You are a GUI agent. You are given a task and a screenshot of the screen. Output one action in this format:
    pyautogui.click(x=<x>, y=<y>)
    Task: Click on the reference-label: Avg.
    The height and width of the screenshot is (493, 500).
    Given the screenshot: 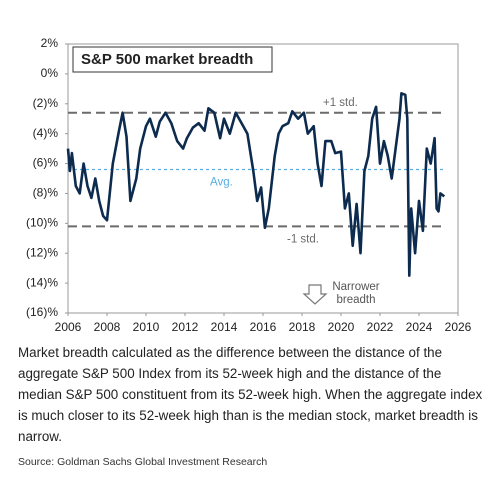 What is the action you would take?
    pyautogui.click(x=221, y=183)
    